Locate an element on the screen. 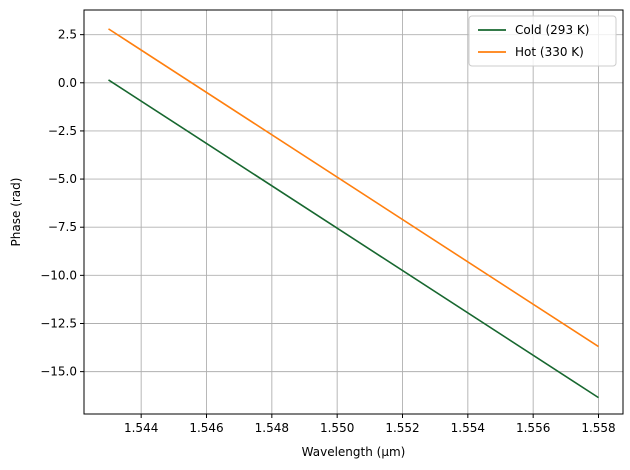 This screenshot has height=470, width=630. y-tick-label: 2.5 is located at coordinates (67, 35).